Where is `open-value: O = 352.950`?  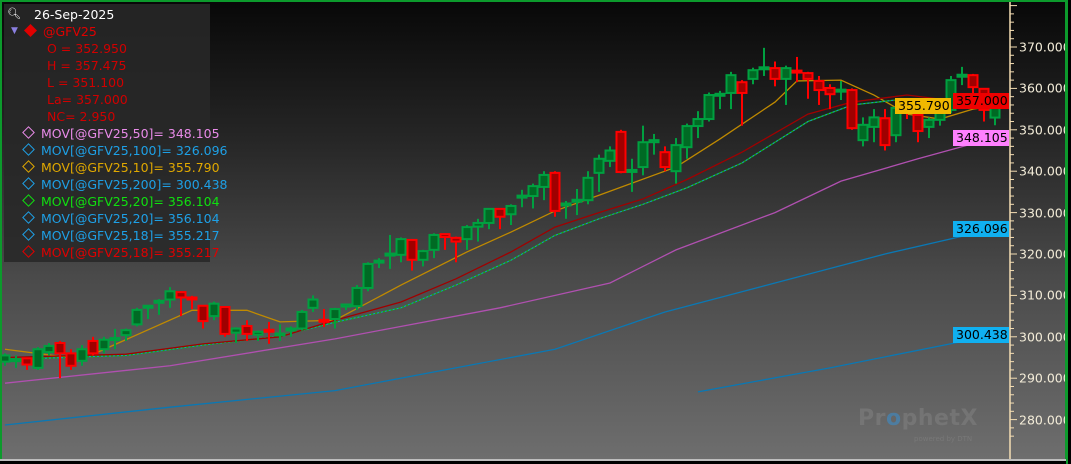 open-value: O = 352.950 is located at coordinates (87, 48).